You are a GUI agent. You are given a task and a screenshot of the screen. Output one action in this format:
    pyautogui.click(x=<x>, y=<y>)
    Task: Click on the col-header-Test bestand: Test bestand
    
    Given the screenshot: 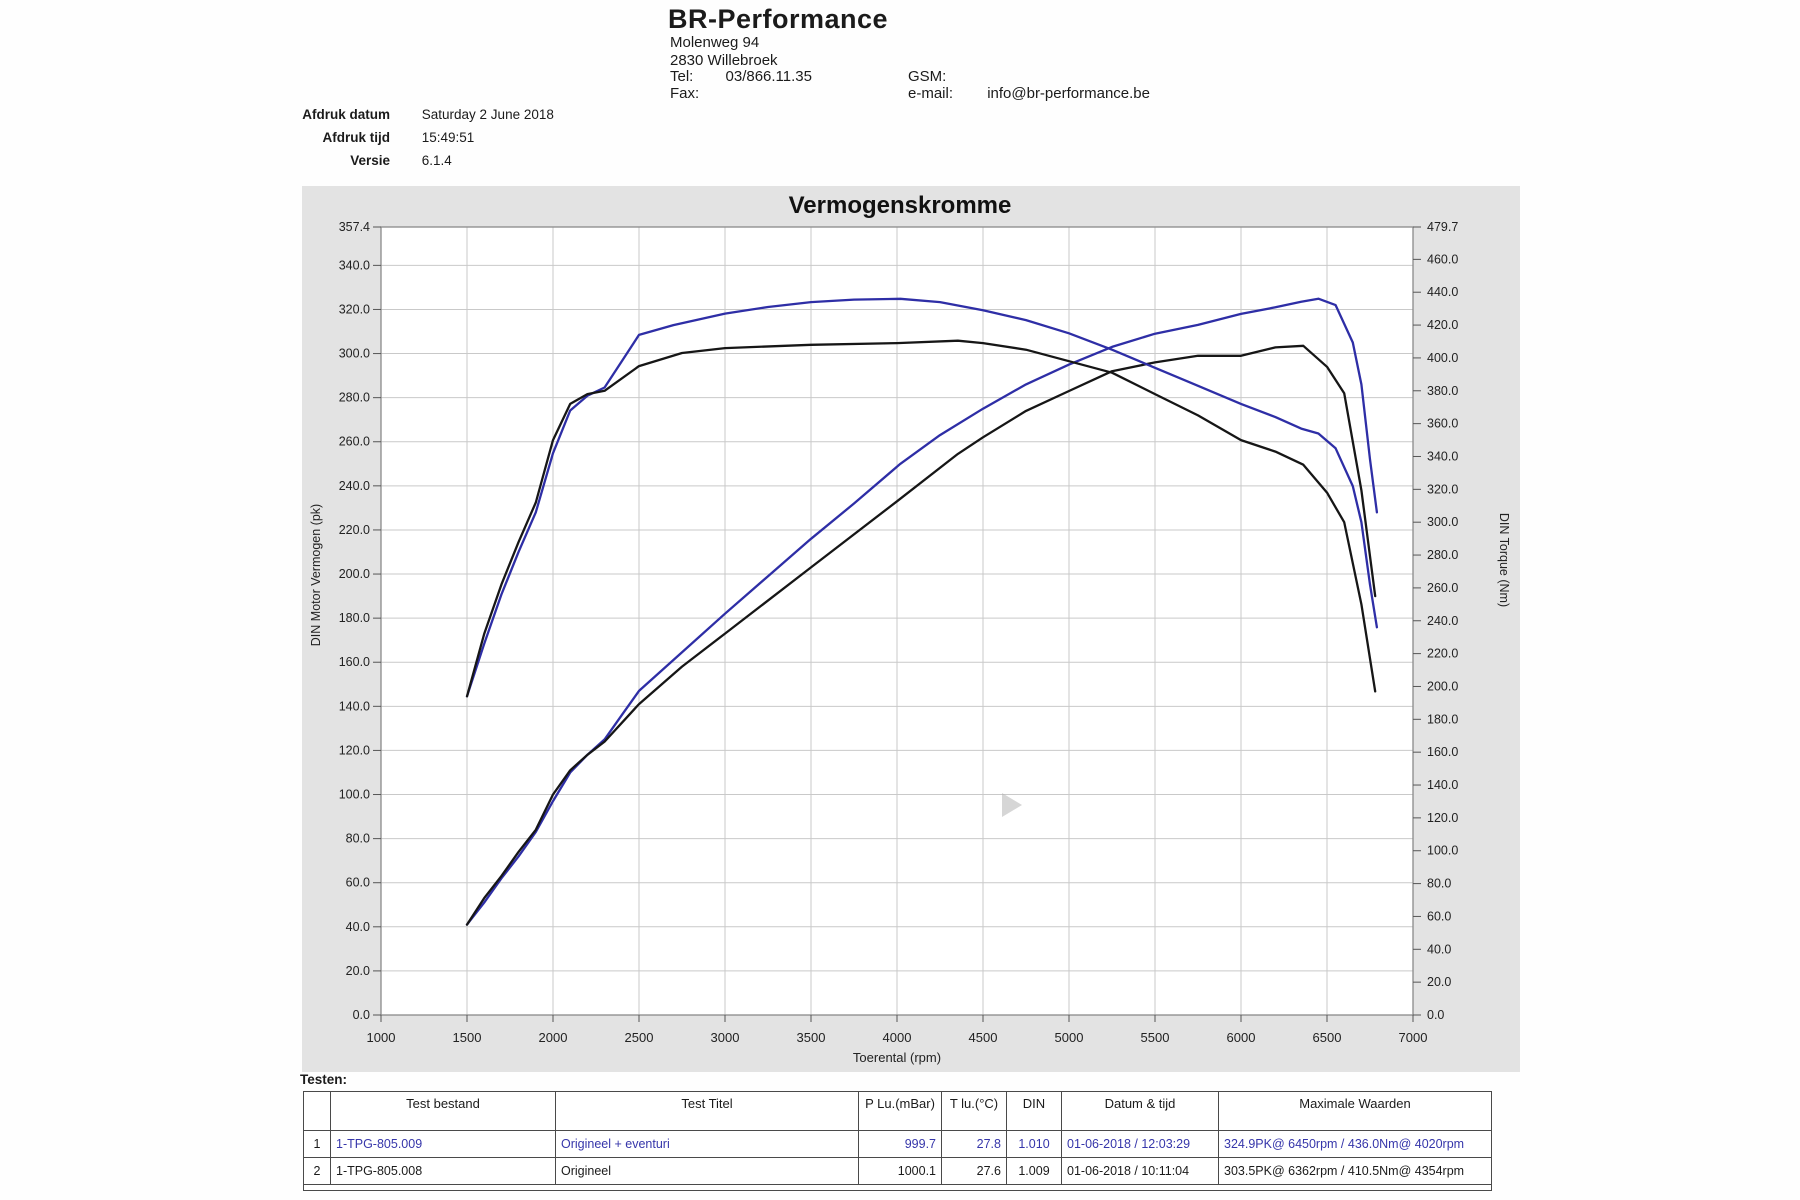 What is the action you would take?
    pyautogui.click(x=443, y=1111)
    